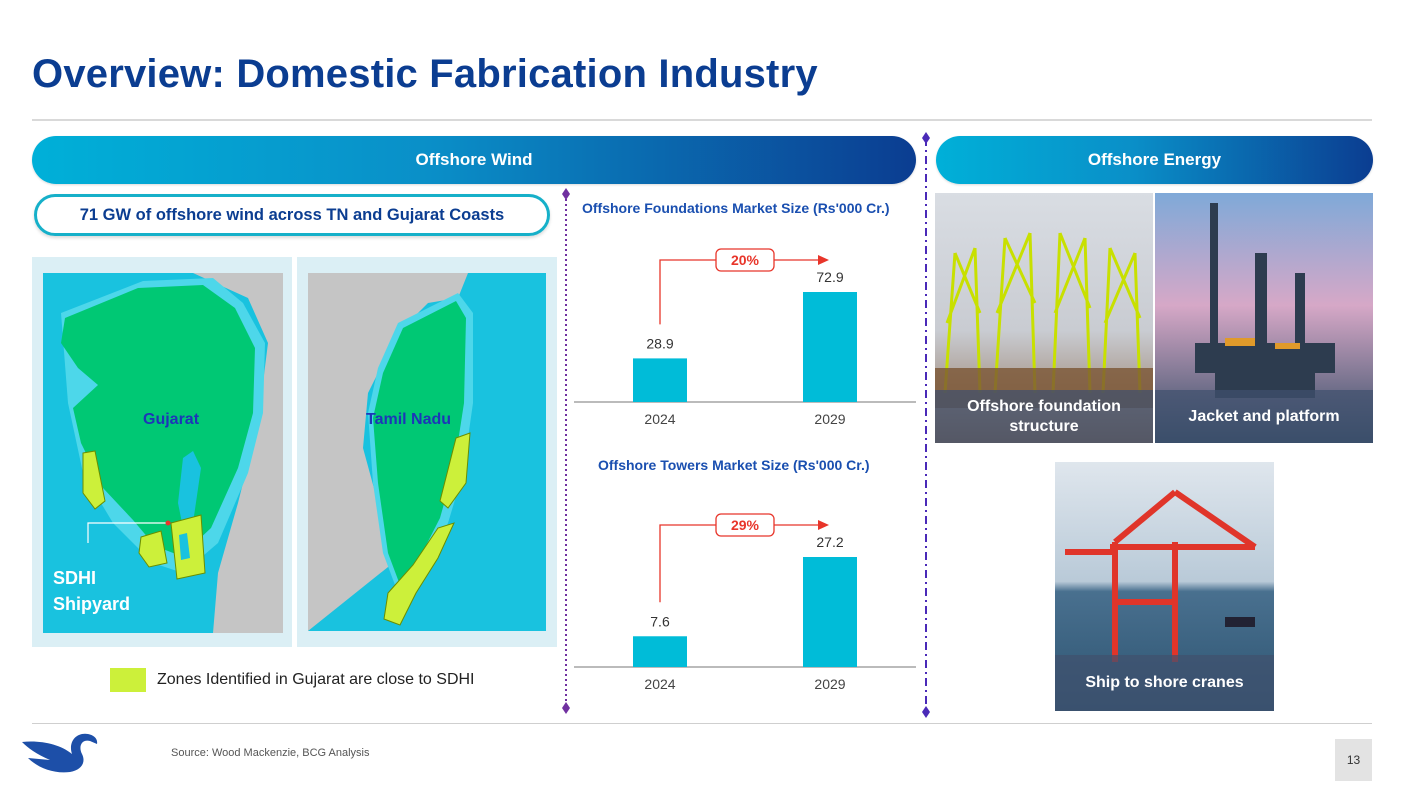 This screenshot has width=1403, height=787. Describe the element at coordinates (829, 542) in the screenshot. I see `data-label: 27.2` at that location.